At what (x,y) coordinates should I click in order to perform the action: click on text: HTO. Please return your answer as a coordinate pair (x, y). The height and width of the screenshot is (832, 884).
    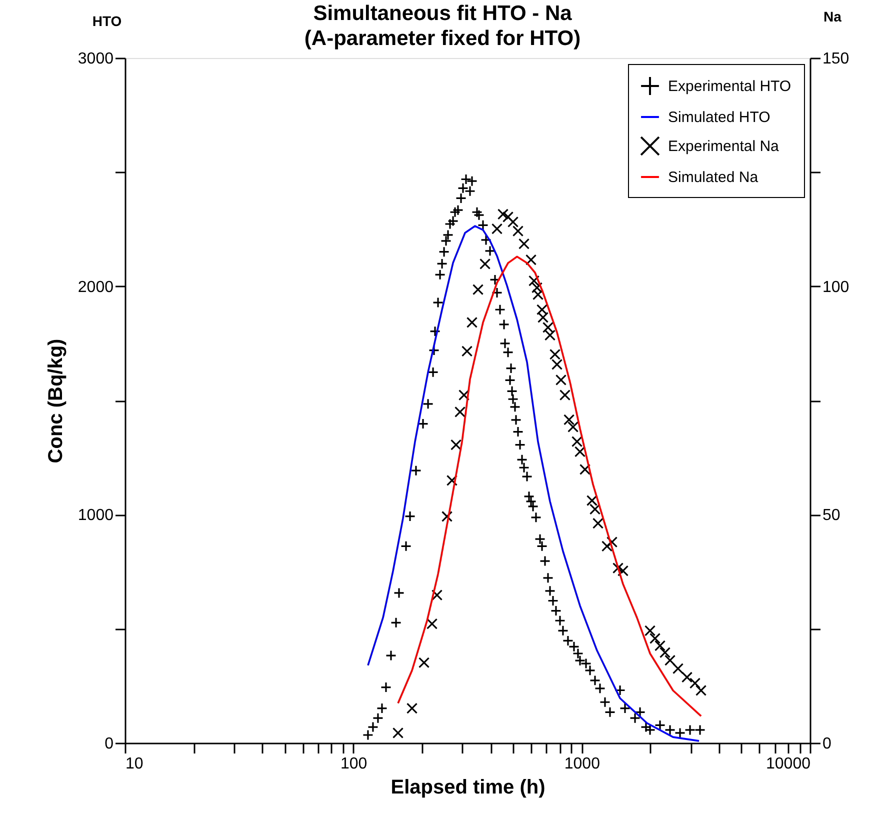
    Looking at the image, I should click on (107, 21).